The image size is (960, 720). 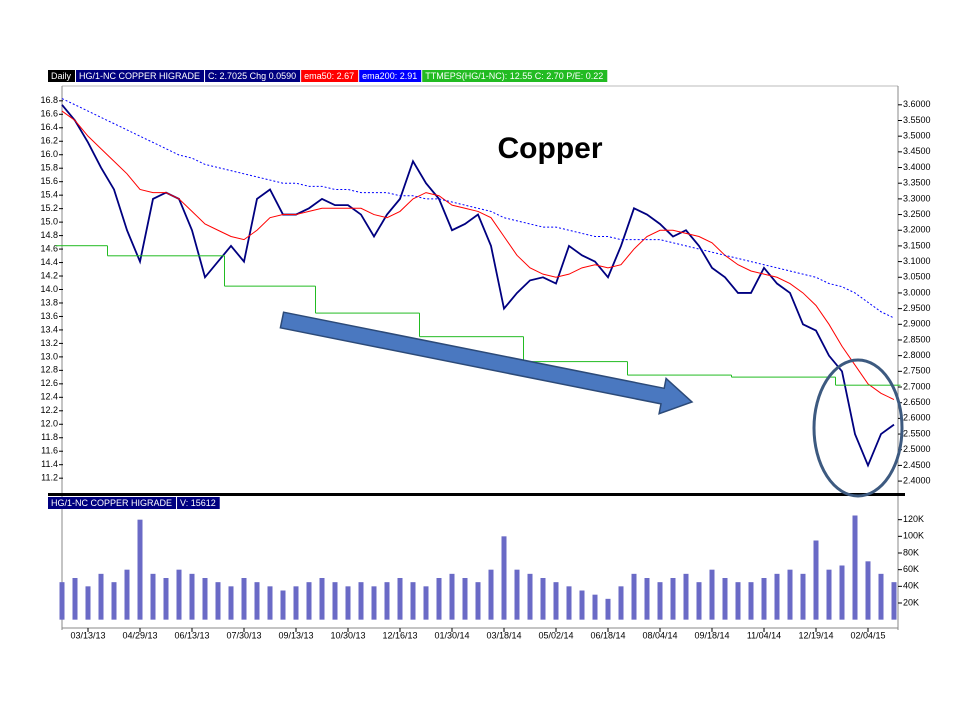 What do you see at coordinates (49, 248) in the screenshot?
I see `y2-tick-label: 14.6` at bounding box center [49, 248].